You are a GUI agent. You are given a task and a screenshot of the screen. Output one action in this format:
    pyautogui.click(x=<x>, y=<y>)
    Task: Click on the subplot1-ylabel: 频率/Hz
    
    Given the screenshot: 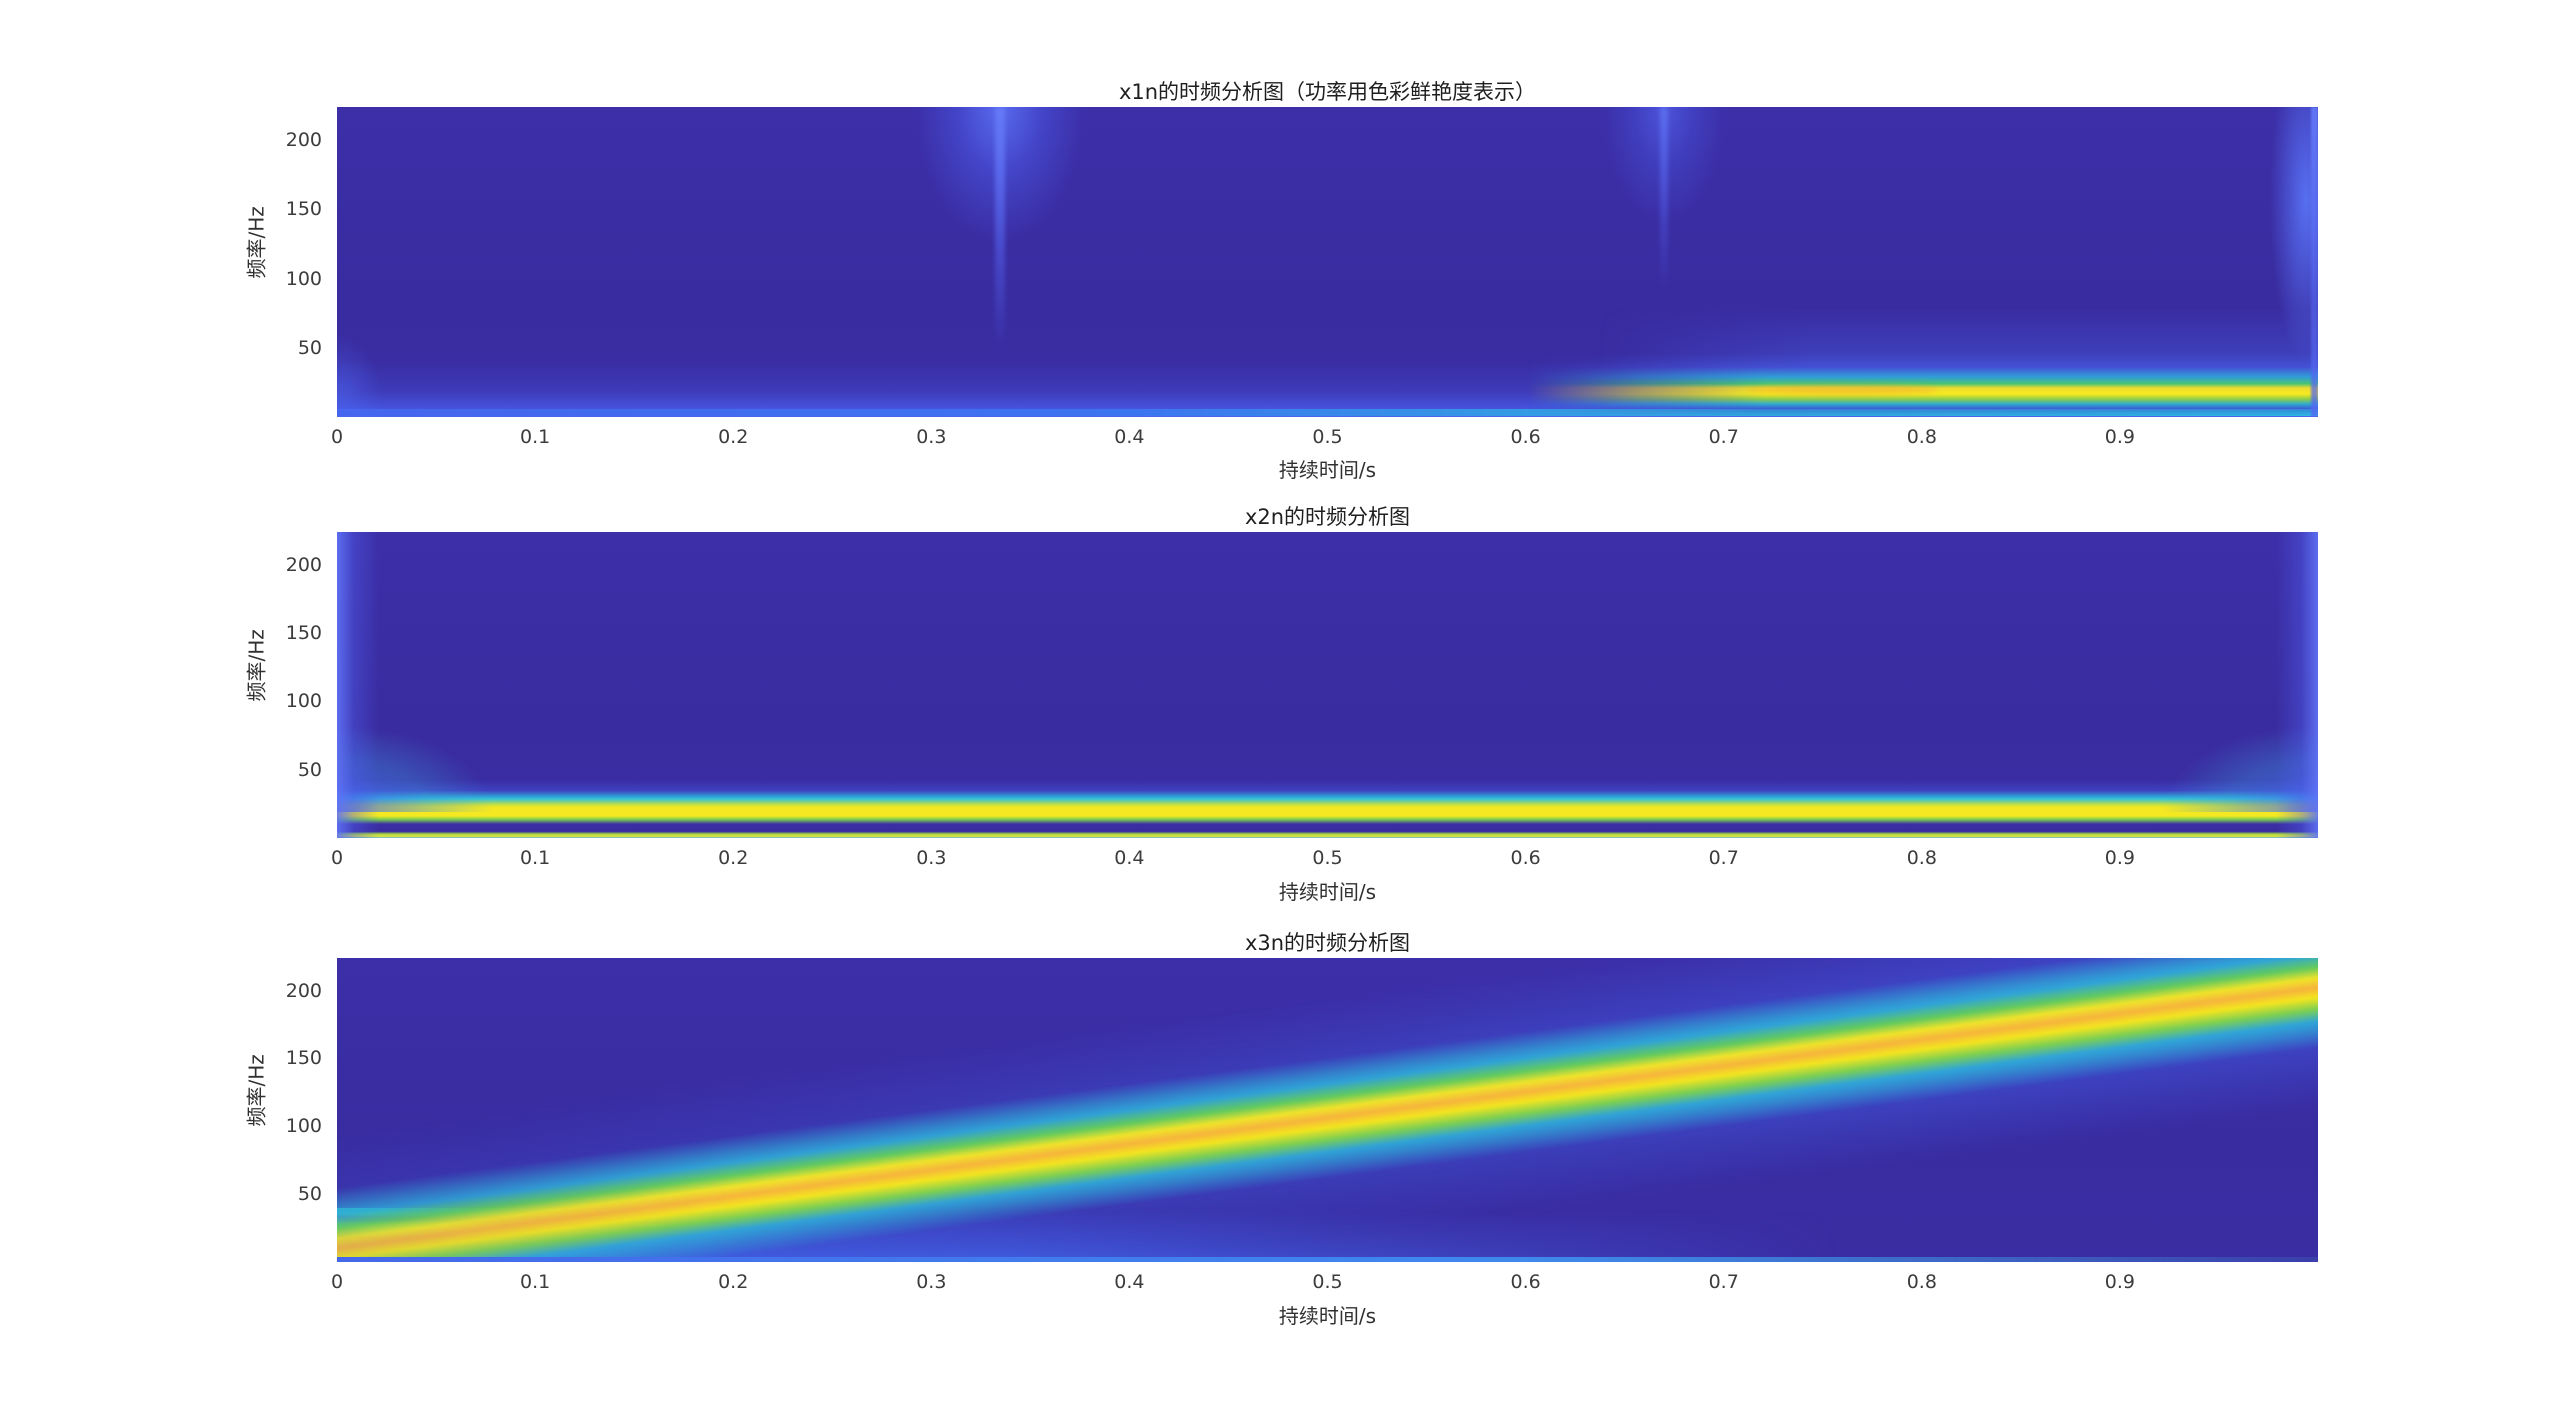 What is the action you would take?
    pyautogui.click(x=256, y=242)
    